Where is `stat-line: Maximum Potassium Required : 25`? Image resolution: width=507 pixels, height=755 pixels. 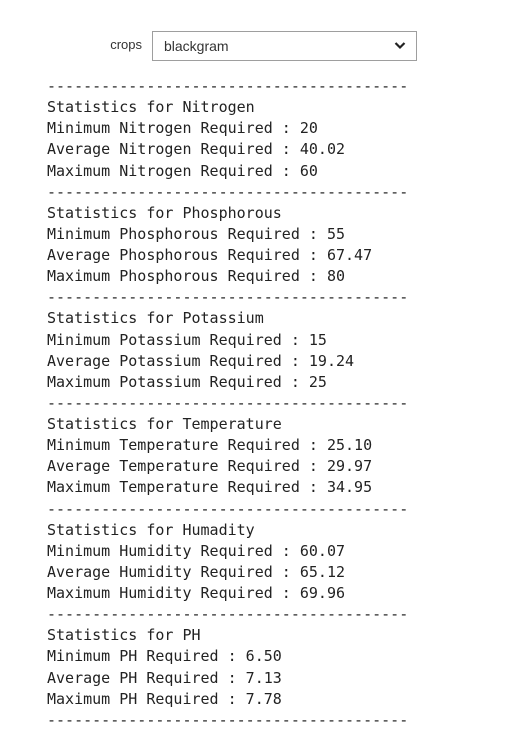
stat-line: Maximum Potassium Required : 25 is located at coordinates (187, 381).